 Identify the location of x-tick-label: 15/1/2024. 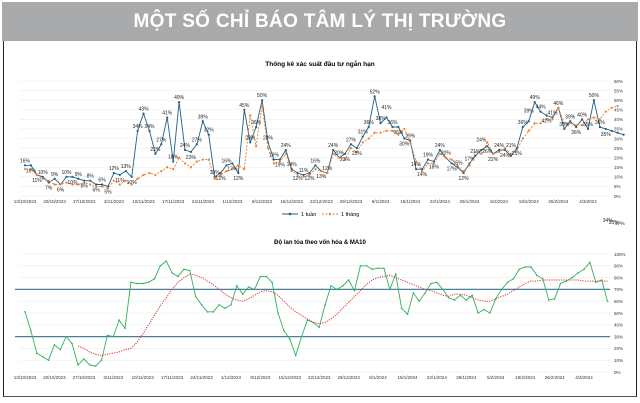
(407, 377).